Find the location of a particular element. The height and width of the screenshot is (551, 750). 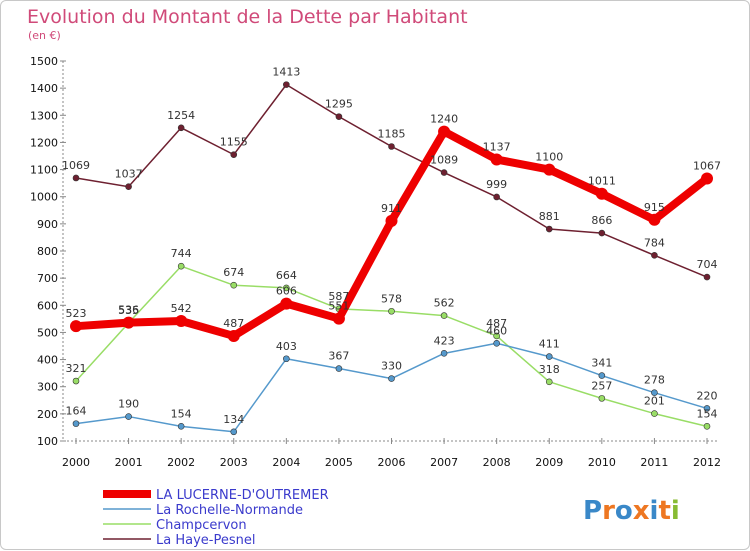

data-label-la-lucerne-d-outremer: 487 is located at coordinates (233, 323).